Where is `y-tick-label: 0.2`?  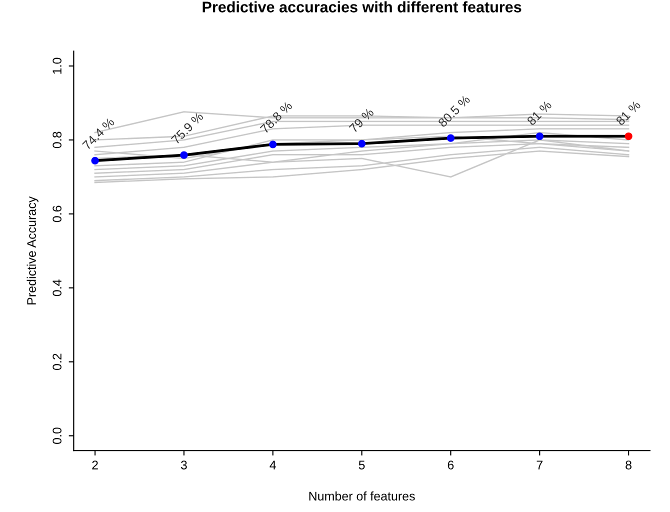
y-tick-label: 0.2 is located at coordinates (57, 362).